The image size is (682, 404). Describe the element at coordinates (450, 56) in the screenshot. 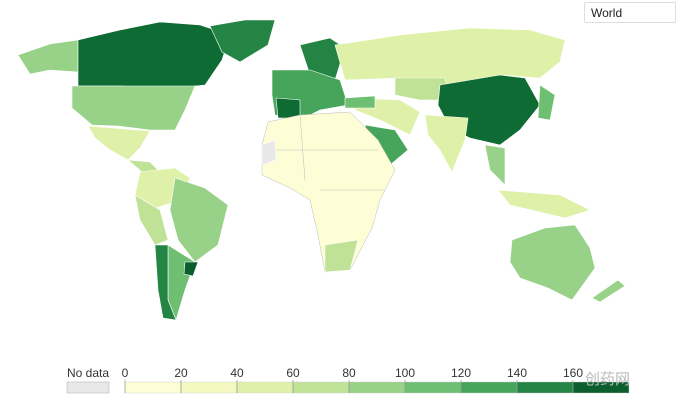

I see `russia` at that location.